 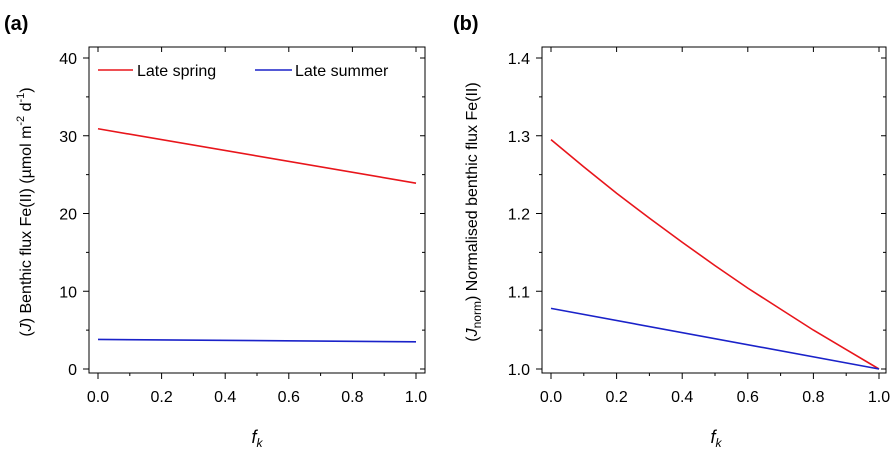 What do you see at coordinates (26, 108) in the screenshot?
I see `panel-a-ylabel-mid: d` at bounding box center [26, 108].